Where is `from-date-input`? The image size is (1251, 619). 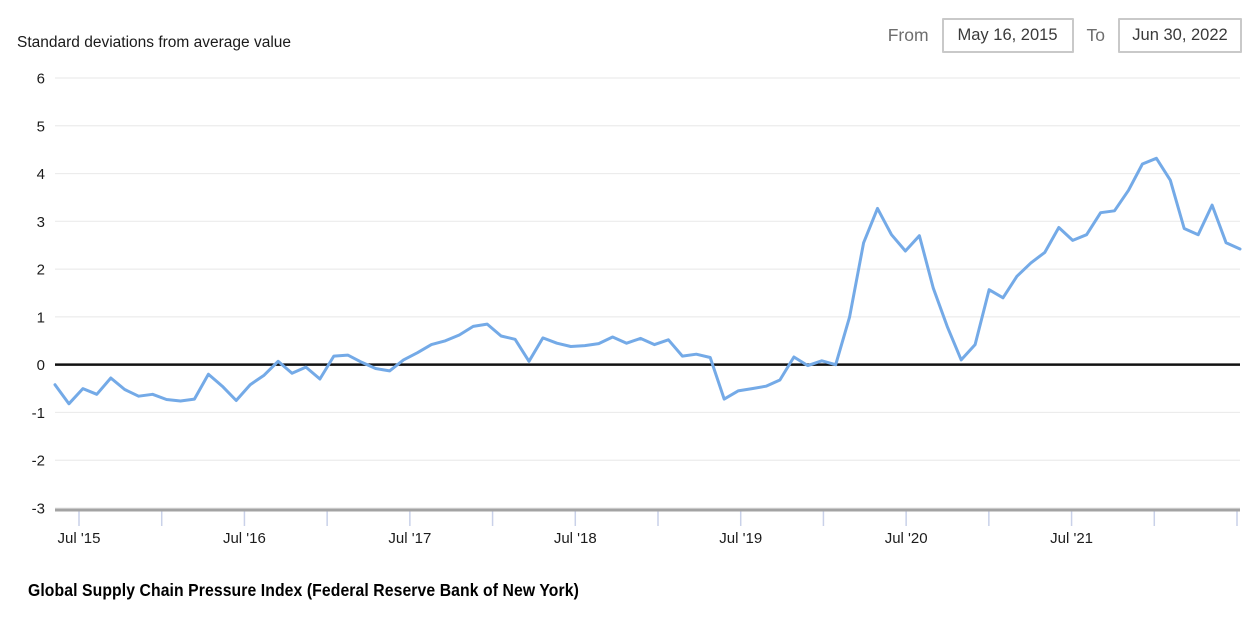
from-date-input is located at coordinates (1007, 35).